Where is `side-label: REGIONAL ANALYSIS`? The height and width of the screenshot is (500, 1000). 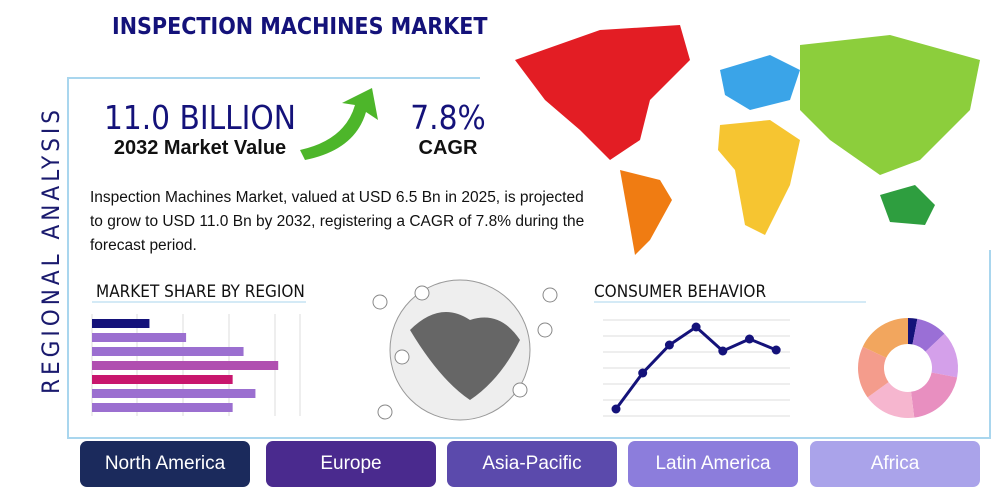 side-label: REGIONAL ANALYSIS is located at coordinates (51, 250).